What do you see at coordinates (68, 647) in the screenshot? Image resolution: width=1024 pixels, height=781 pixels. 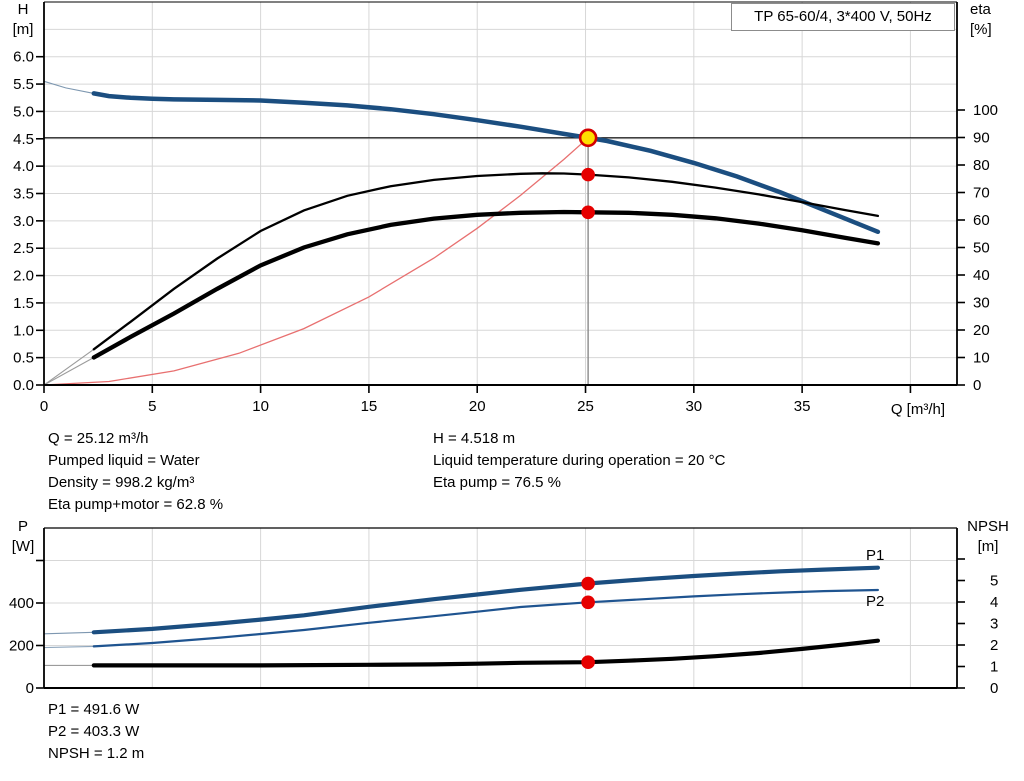 I see `p2-curve-extension` at bounding box center [68, 647].